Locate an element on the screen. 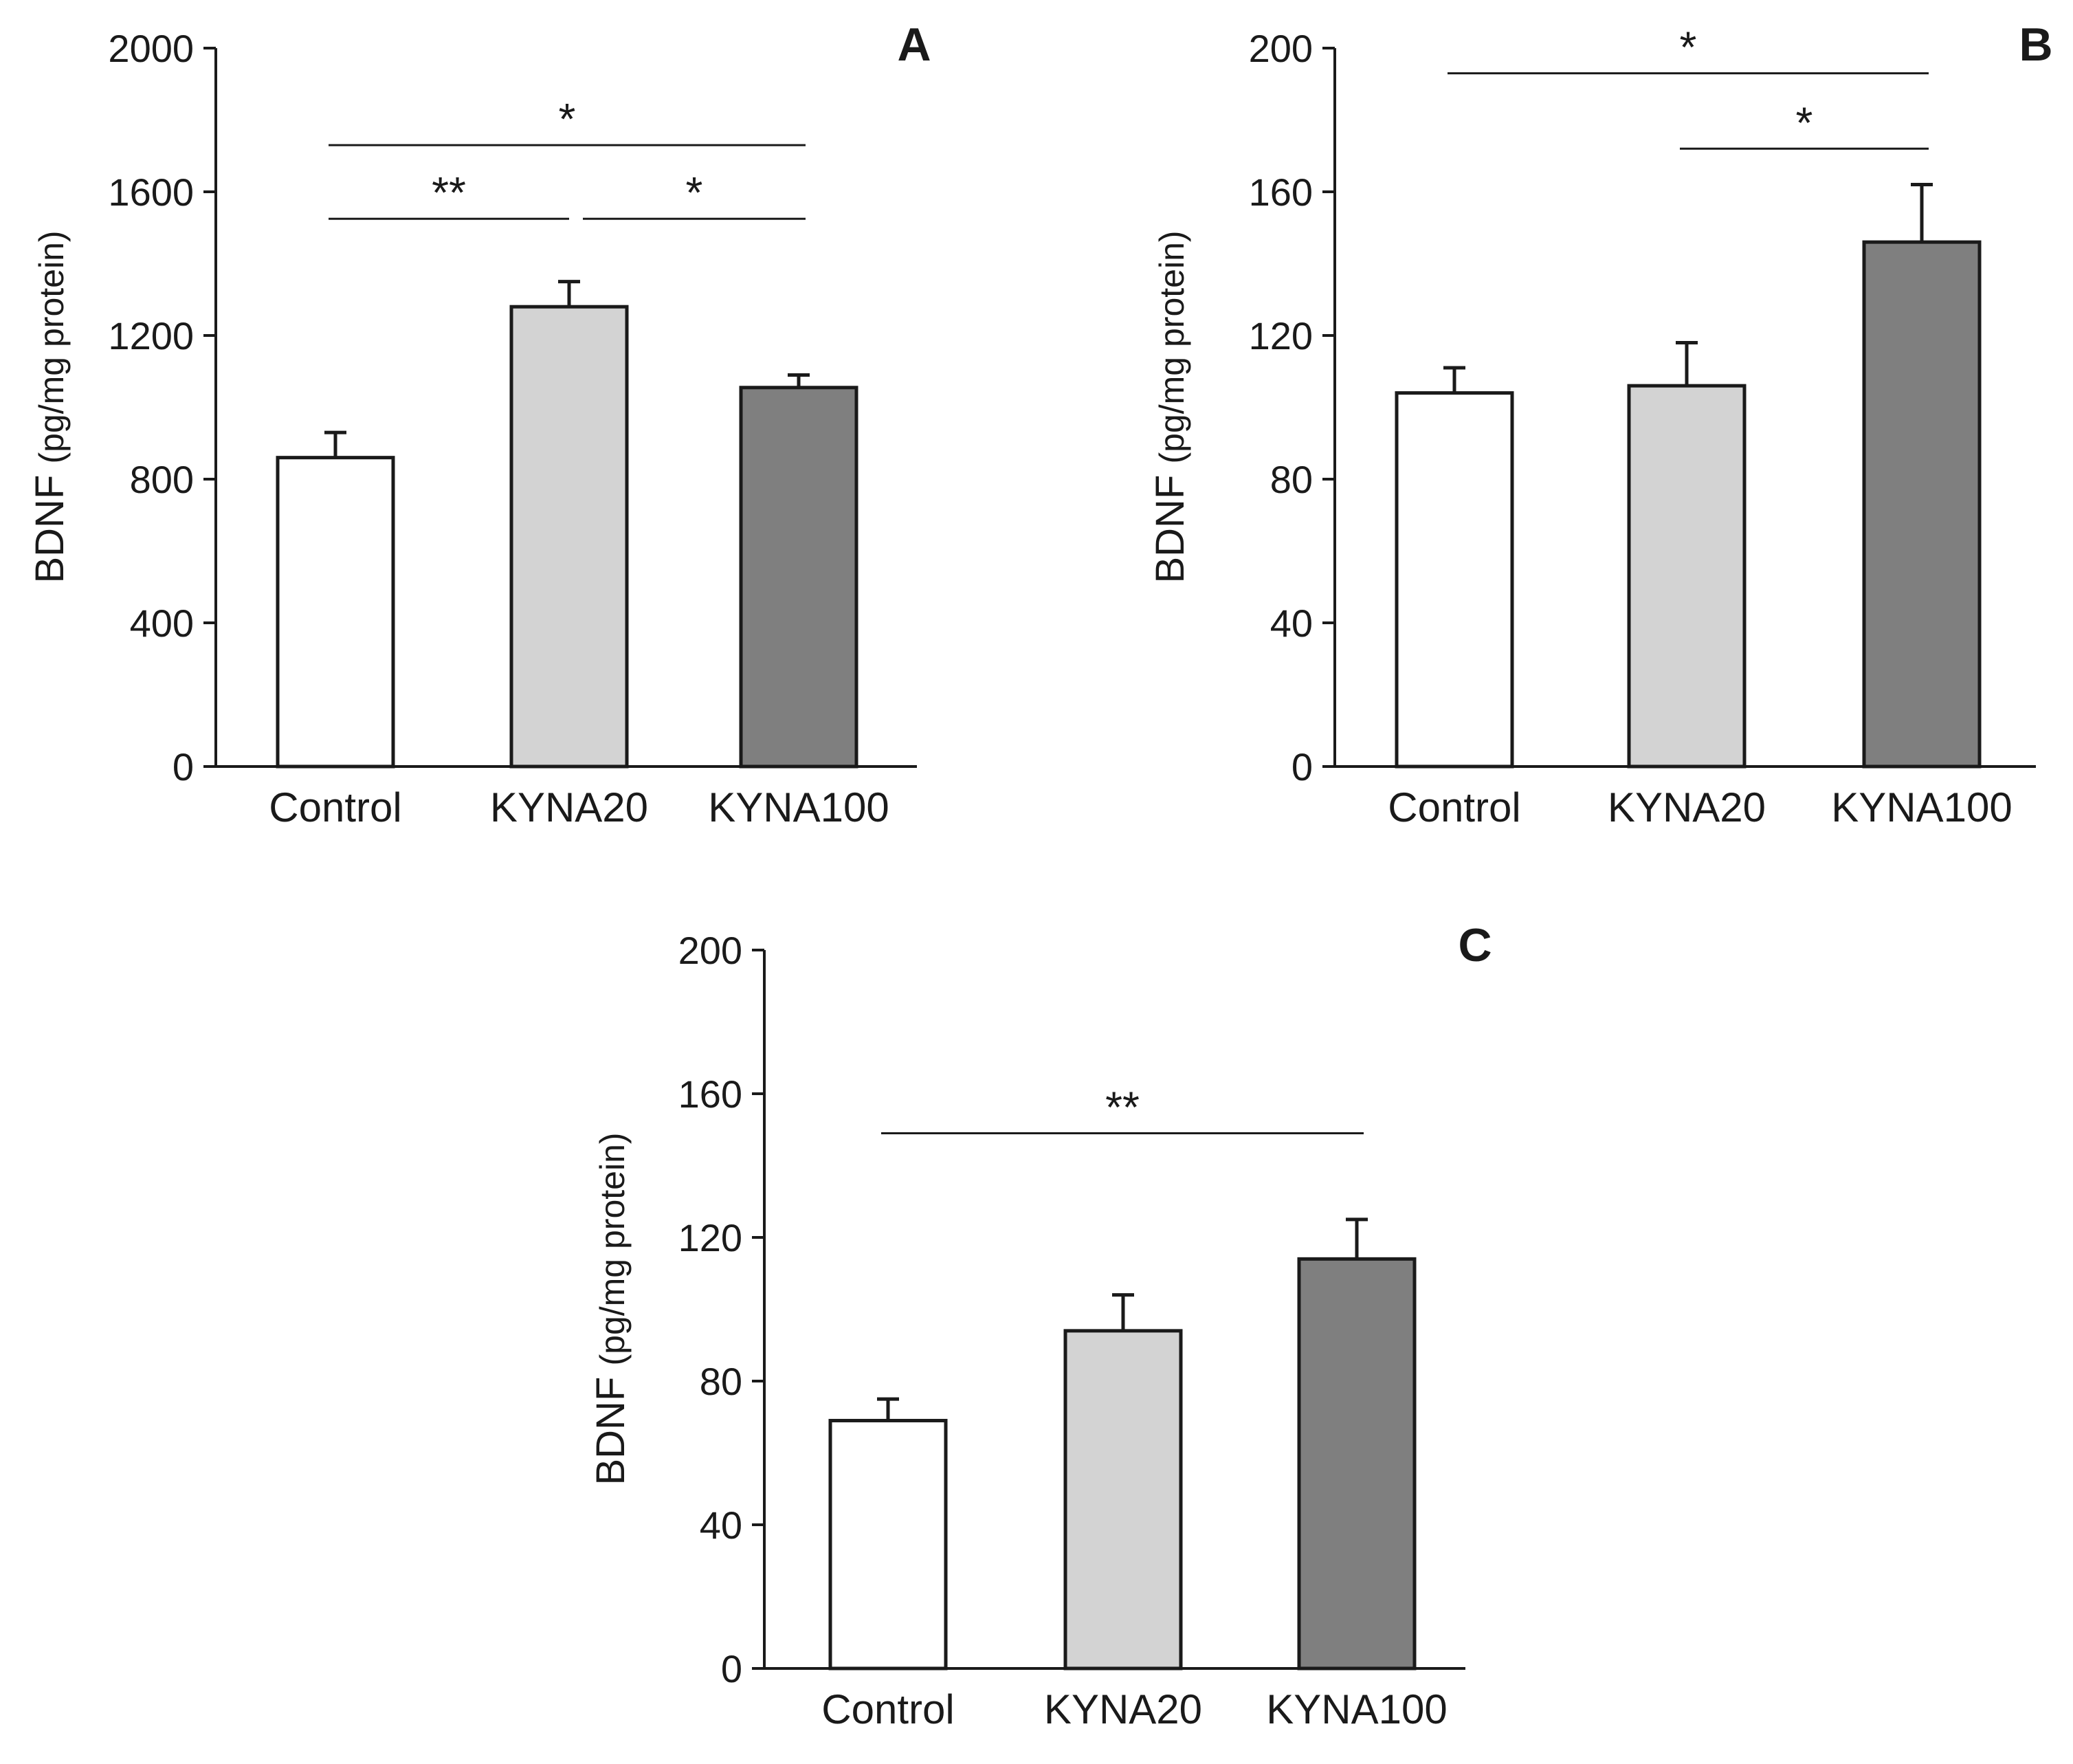  y-tick-label: 400 is located at coordinates (162, 624).